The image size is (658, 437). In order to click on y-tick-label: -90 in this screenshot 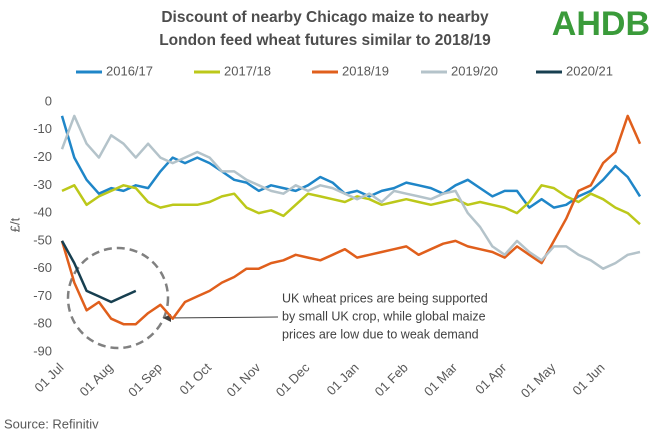, I will do `click(42, 350)`.